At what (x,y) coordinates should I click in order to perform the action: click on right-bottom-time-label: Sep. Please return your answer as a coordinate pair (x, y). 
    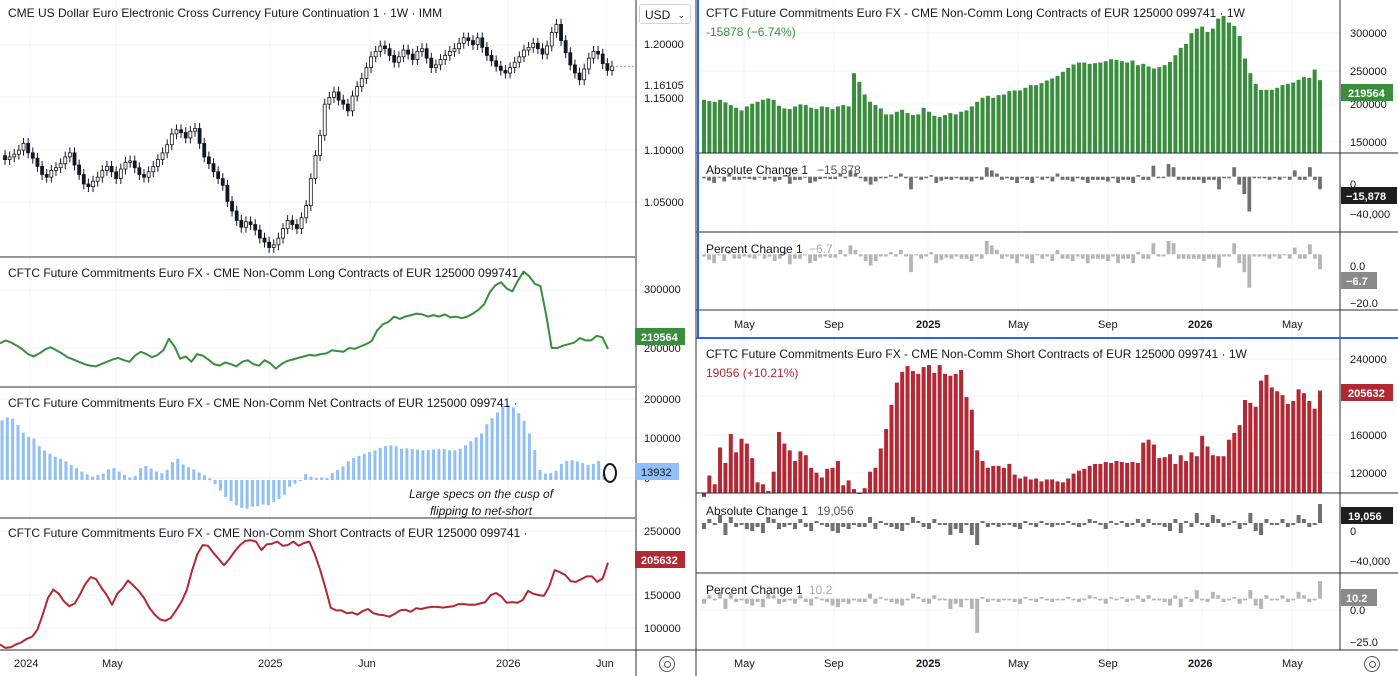
    Looking at the image, I should click on (834, 664).